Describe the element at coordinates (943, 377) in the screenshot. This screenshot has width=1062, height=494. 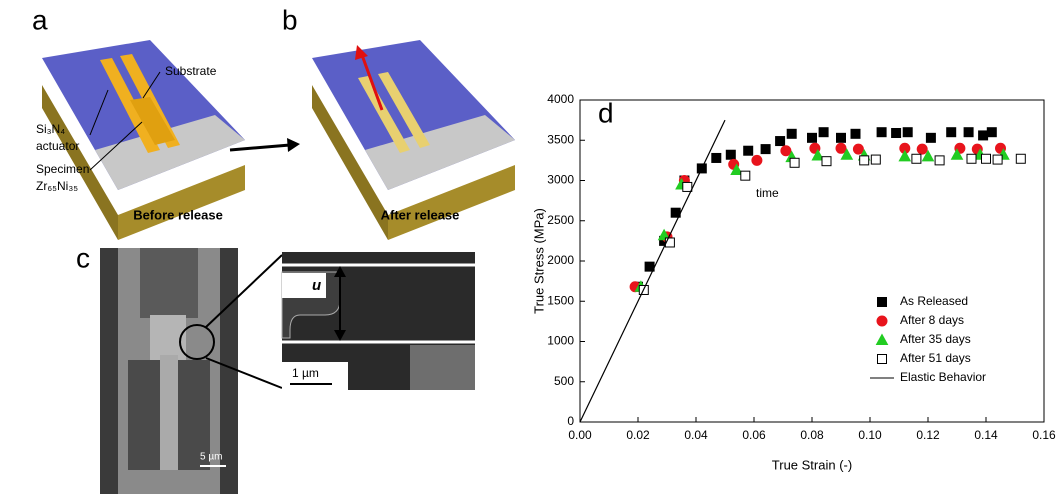
I see `legend-label: Elastic Behavior` at that location.